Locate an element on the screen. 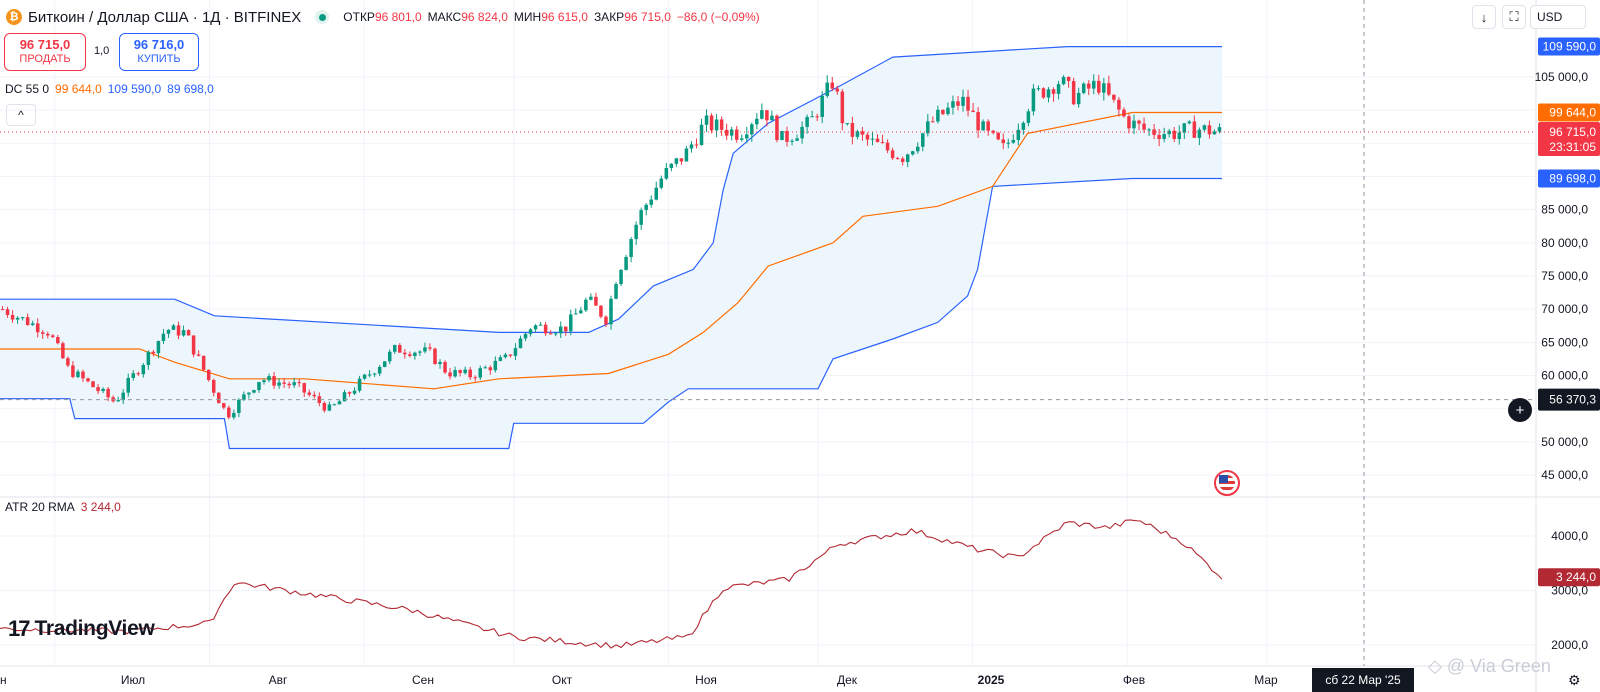  cursor-price-badge: 56 370,3 is located at coordinates (1569, 399).